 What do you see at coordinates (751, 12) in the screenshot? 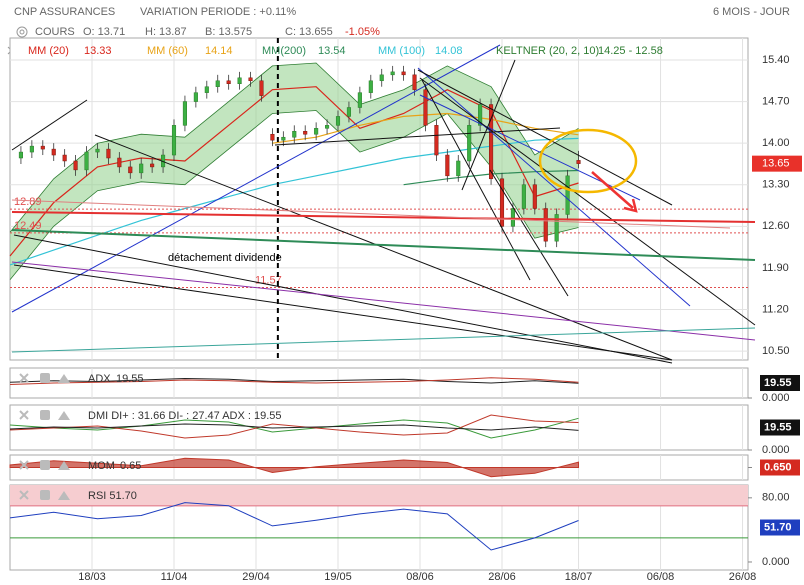
I see `period: 6 MOIS - JOUR` at bounding box center [751, 12].